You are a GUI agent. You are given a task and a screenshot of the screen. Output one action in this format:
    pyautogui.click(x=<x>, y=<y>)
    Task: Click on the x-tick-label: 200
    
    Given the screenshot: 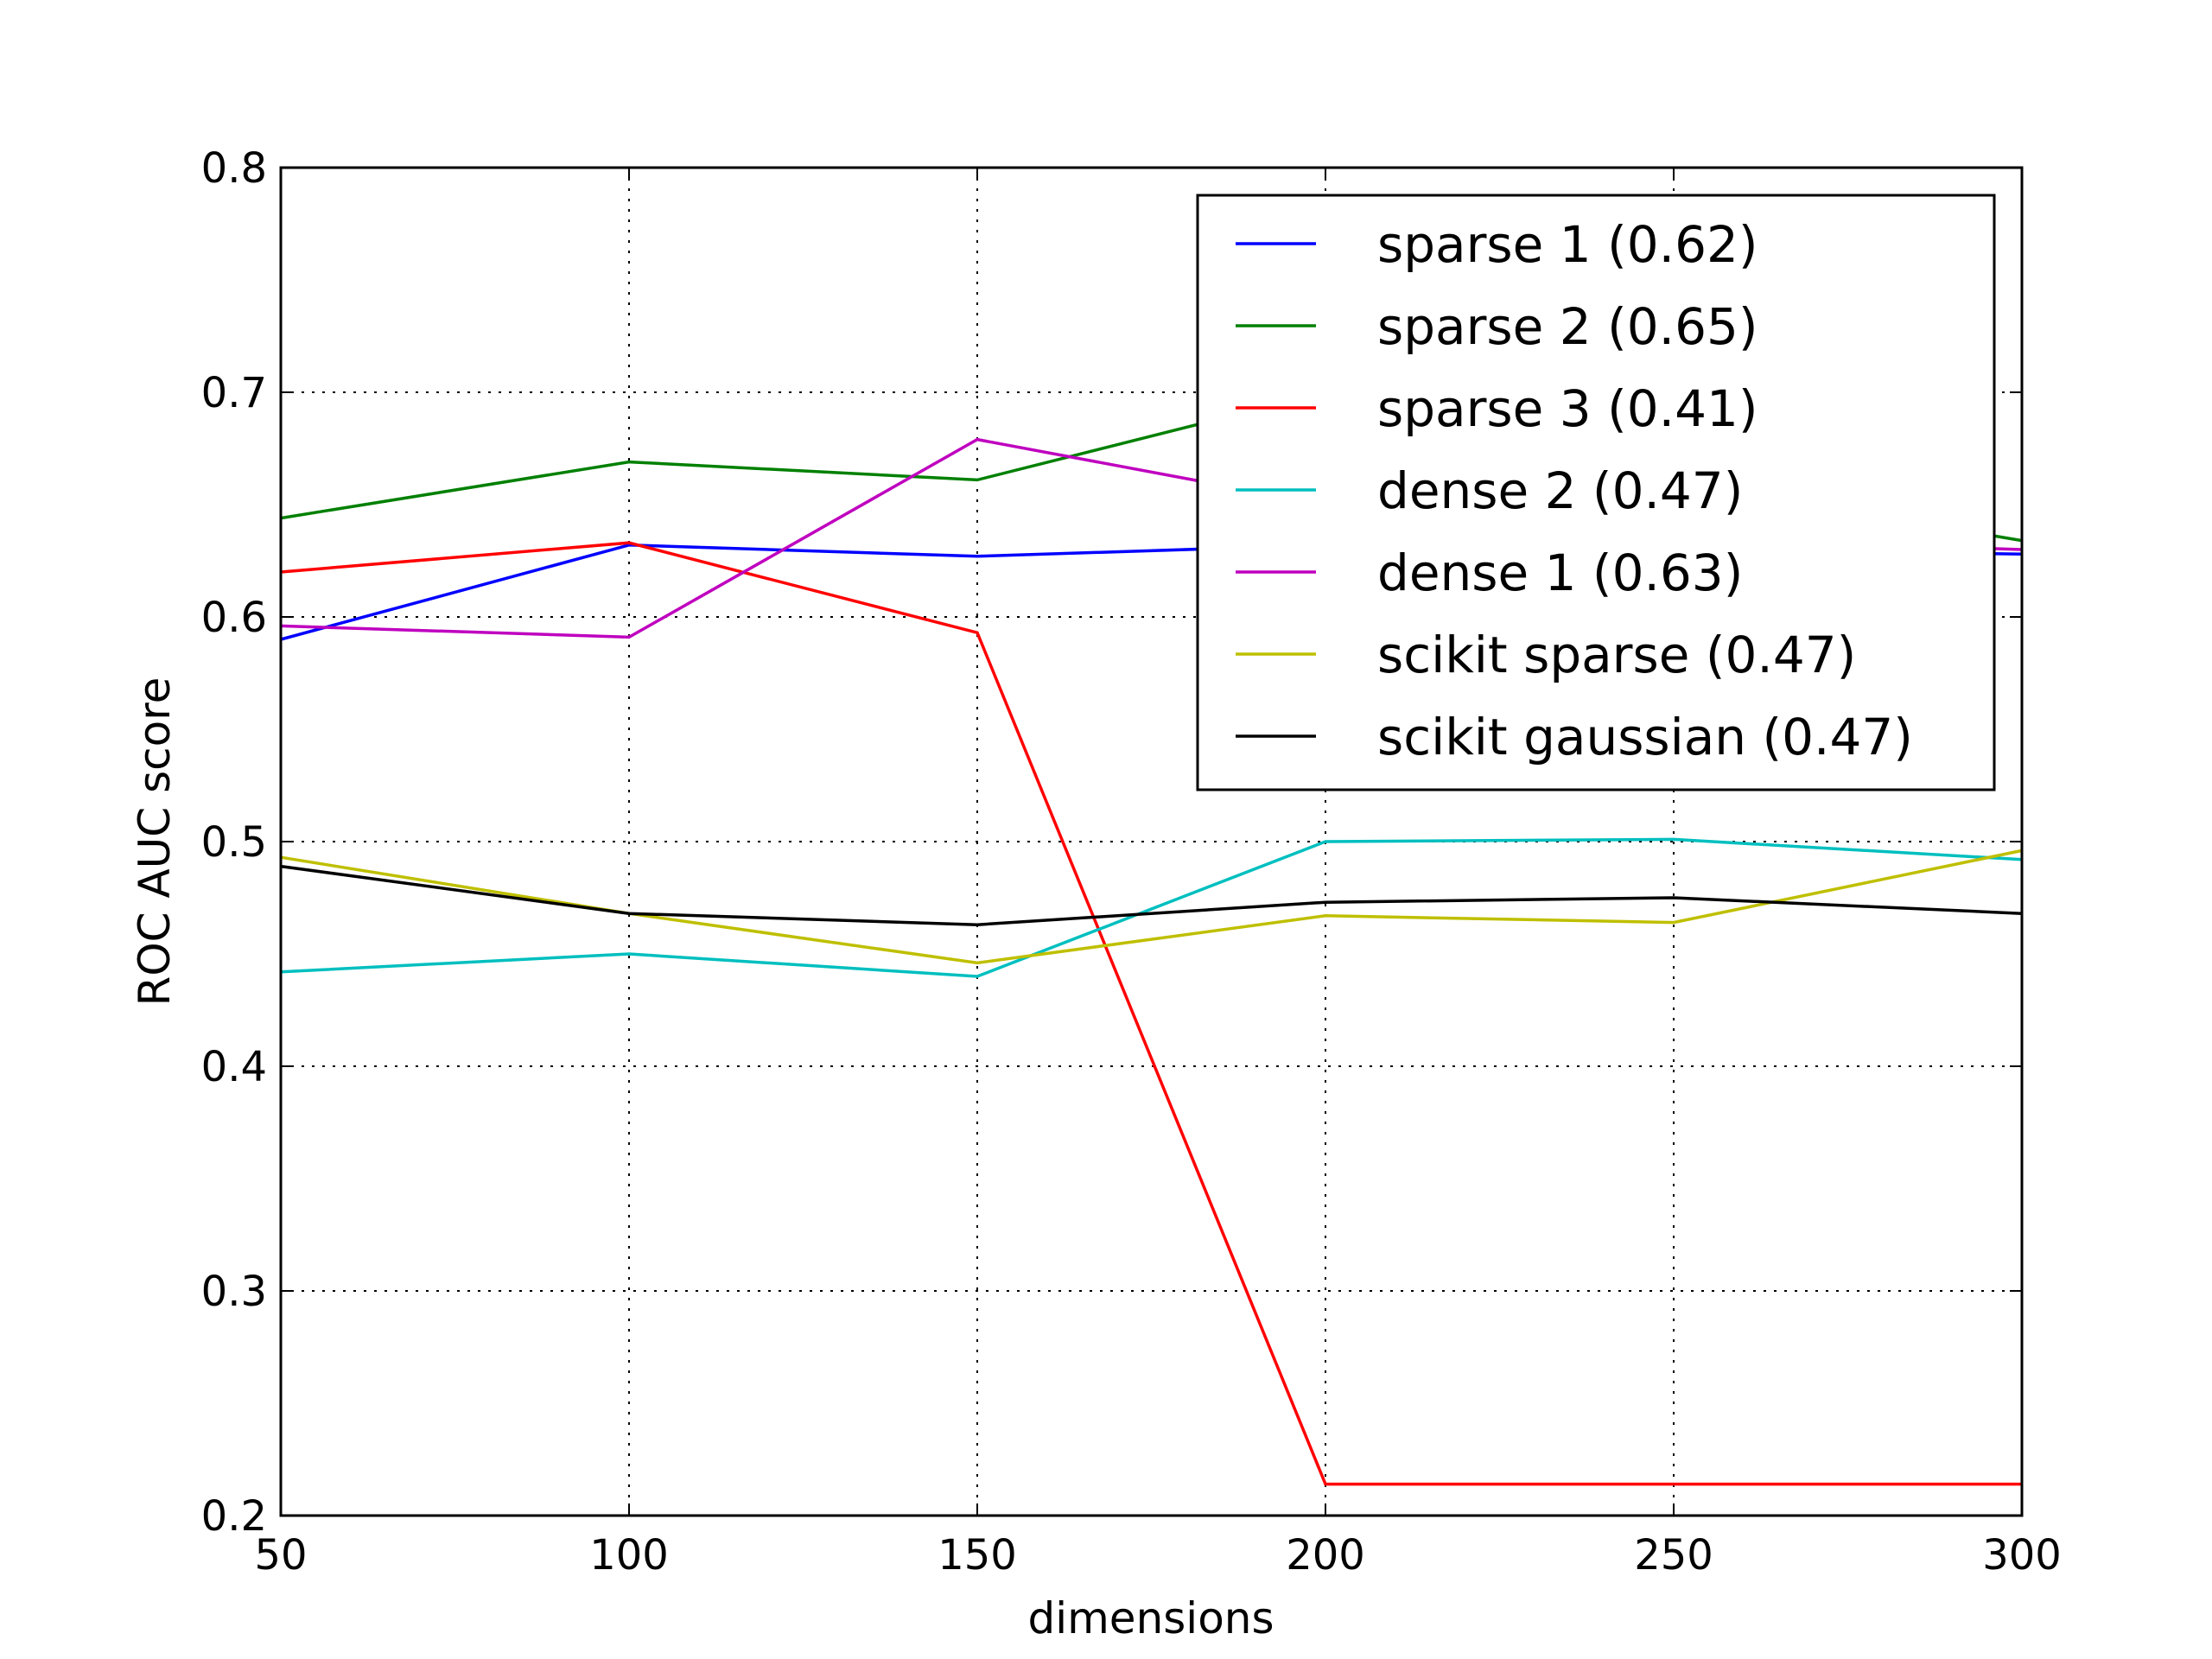 What is the action you would take?
    pyautogui.click(x=1325, y=1555)
    